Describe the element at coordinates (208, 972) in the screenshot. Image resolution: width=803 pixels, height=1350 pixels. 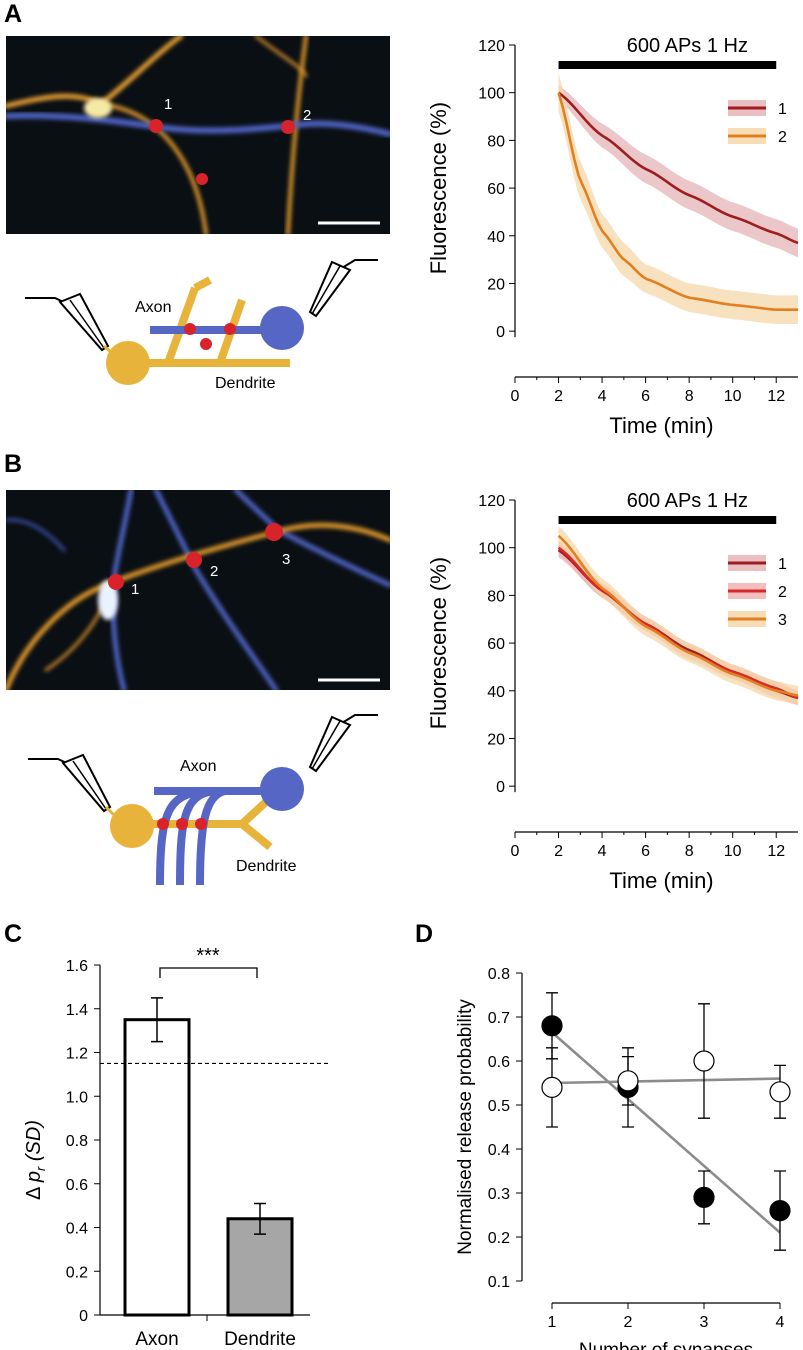
I see `significance-bracket` at that location.